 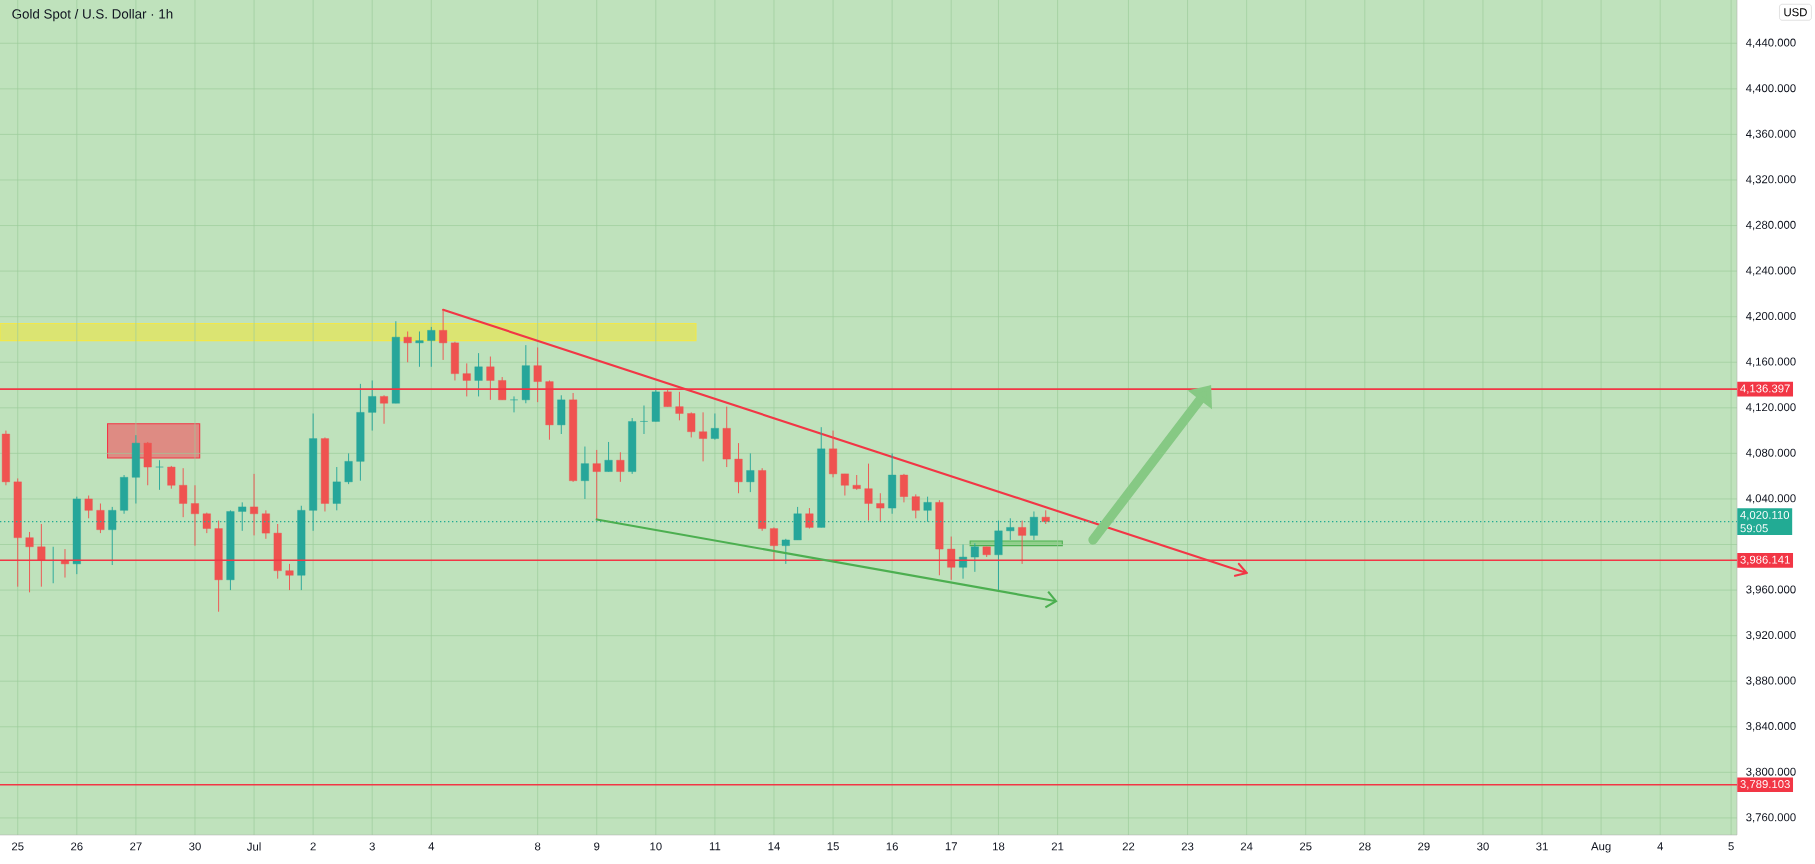 What do you see at coordinates (372, 846) in the screenshot?
I see `x-tick-label: 3` at bounding box center [372, 846].